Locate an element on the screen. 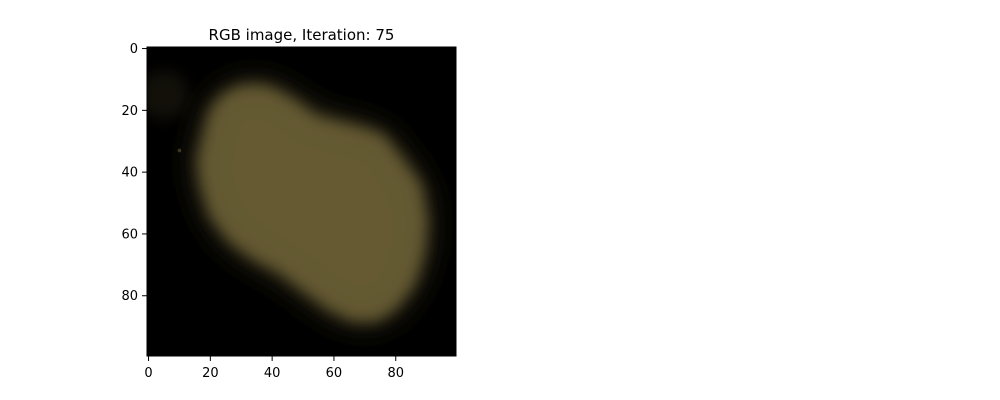  chart-title: RGB image, Iteration: 75 is located at coordinates (302, 35).